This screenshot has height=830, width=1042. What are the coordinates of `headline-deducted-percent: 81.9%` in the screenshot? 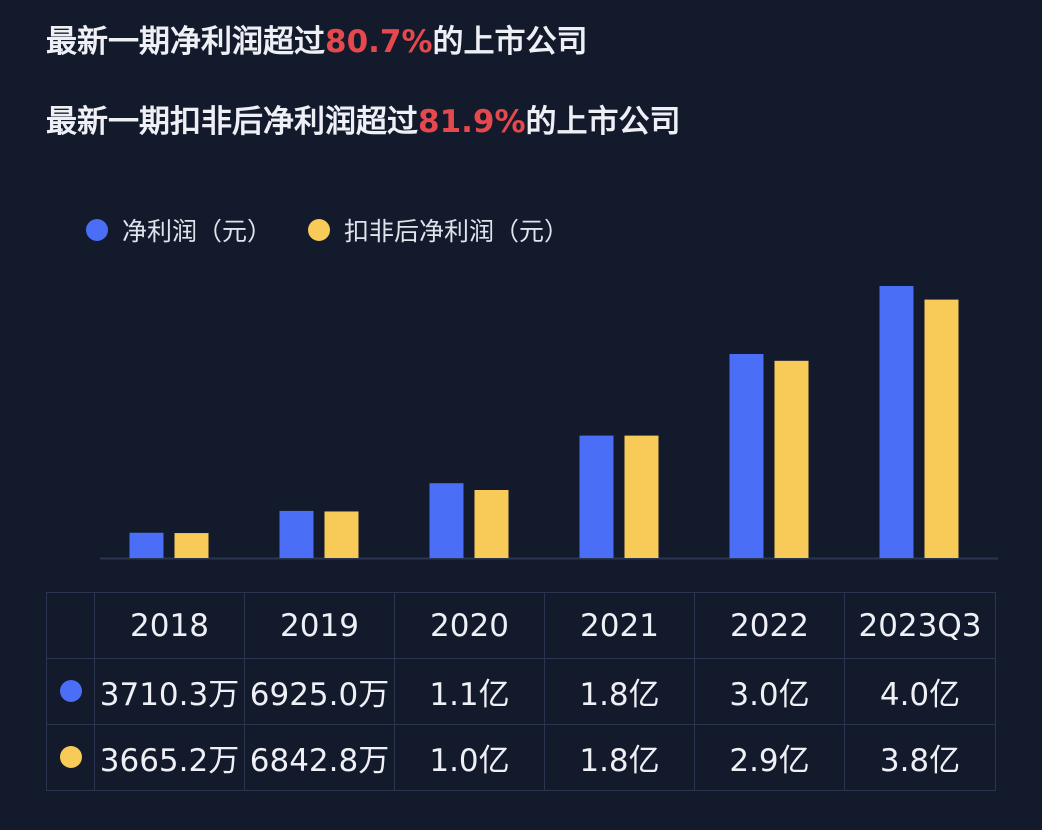 It's located at (472, 122).